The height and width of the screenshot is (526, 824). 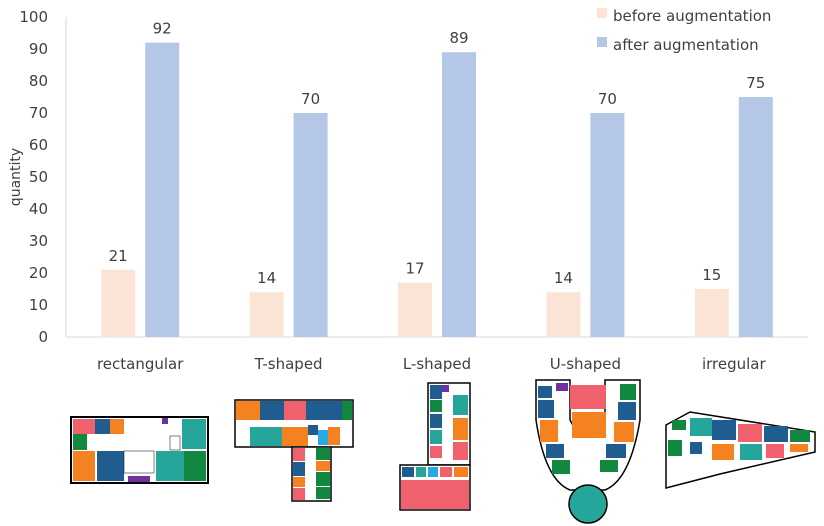 I want to click on y-tick-label: 10, so click(x=38, y=305).